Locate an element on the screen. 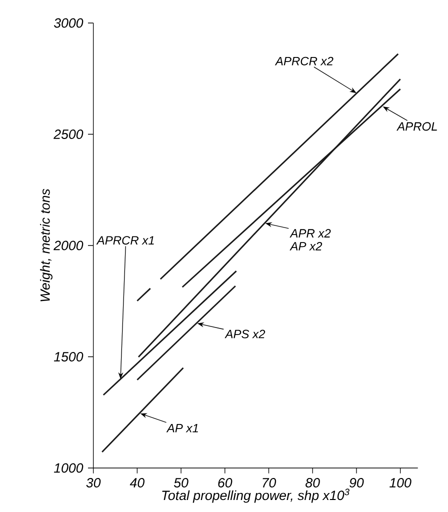 The image size is (448, 512). annotation: APROL is located at coordinates (416, 126).